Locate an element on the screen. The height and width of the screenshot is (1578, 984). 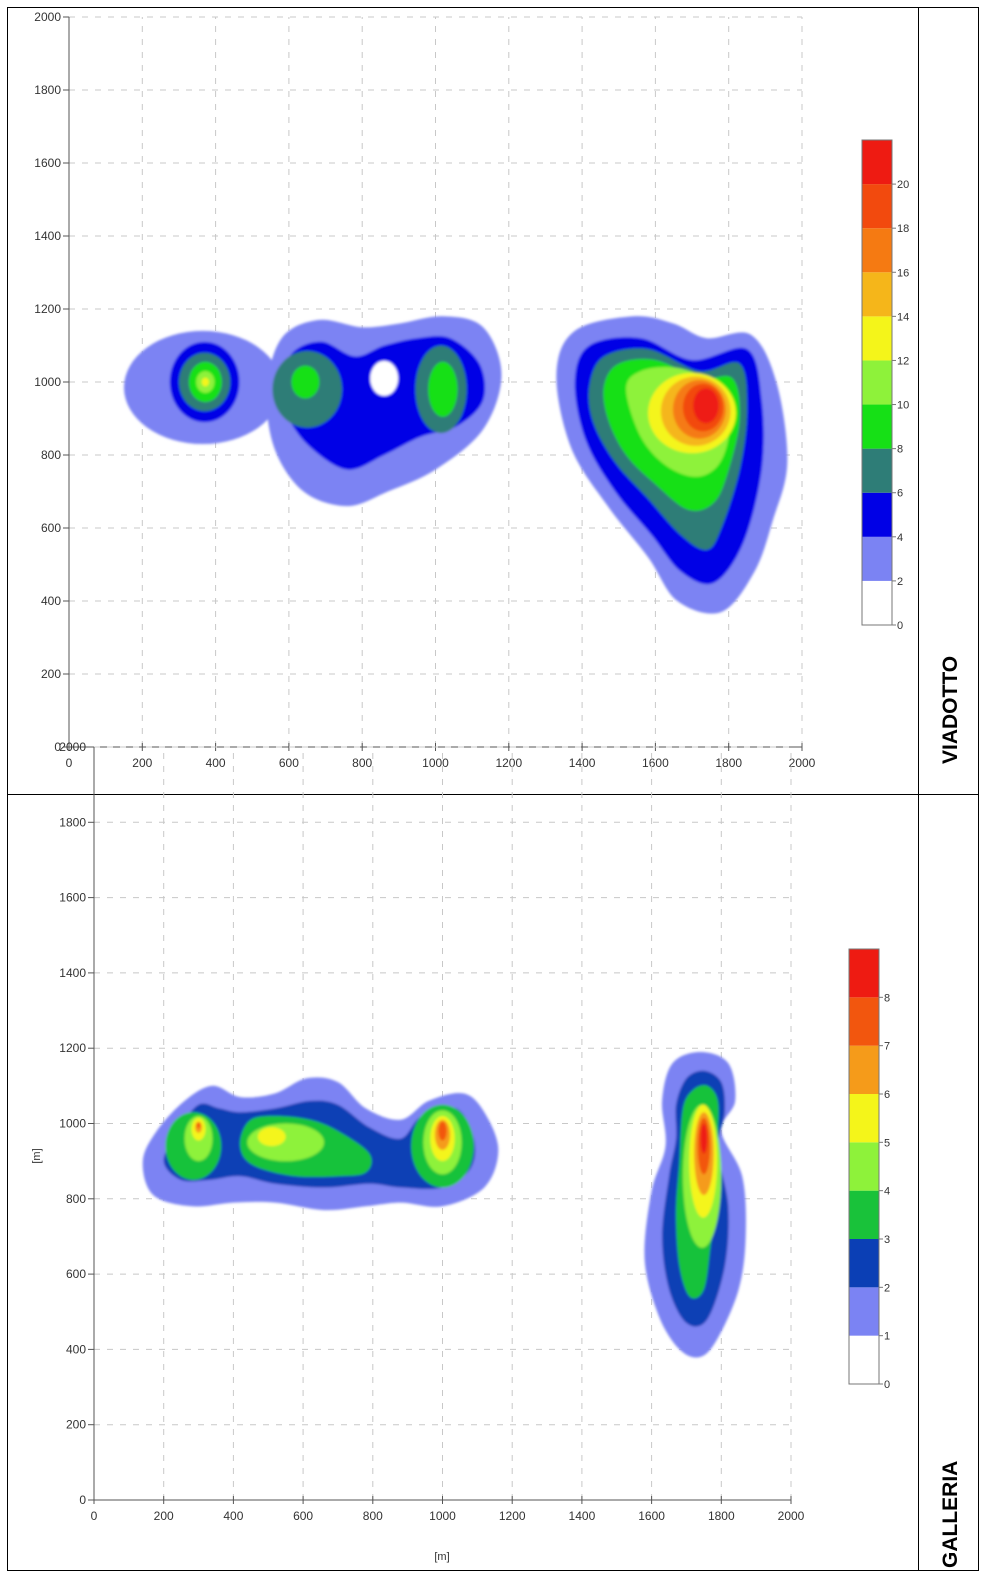
colorbar-tick-label: 1 is located at coordinates (887, 1337).